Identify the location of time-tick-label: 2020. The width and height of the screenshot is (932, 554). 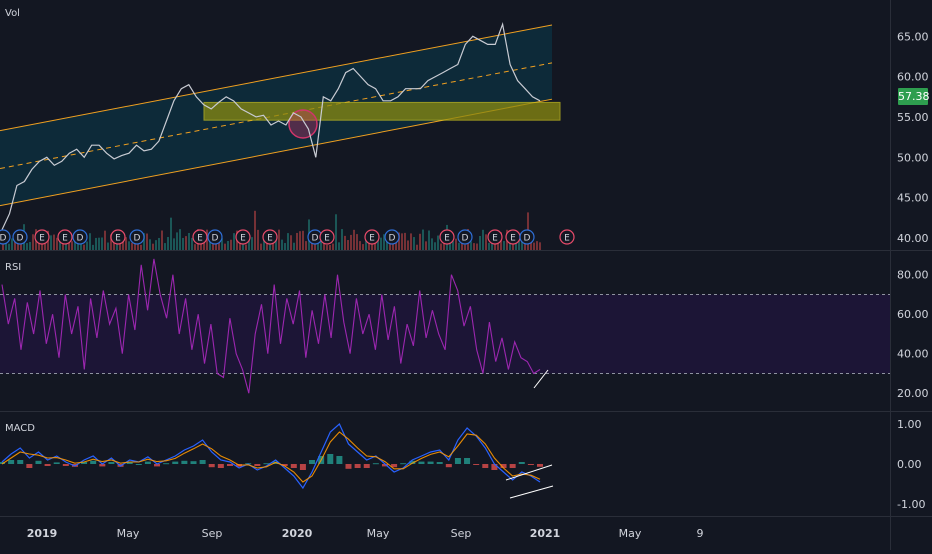
(297, 533).